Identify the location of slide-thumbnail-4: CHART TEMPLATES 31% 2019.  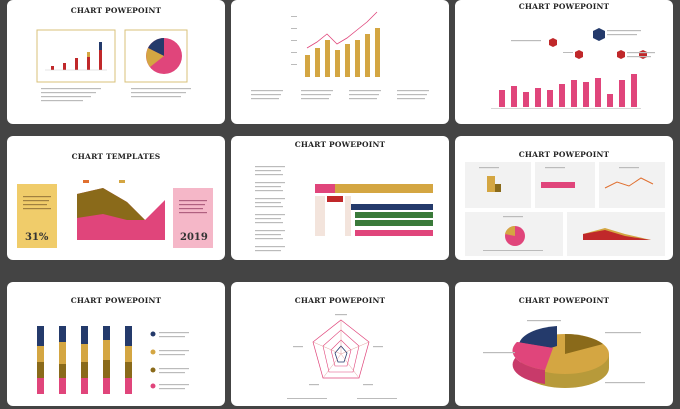
(116, 198).